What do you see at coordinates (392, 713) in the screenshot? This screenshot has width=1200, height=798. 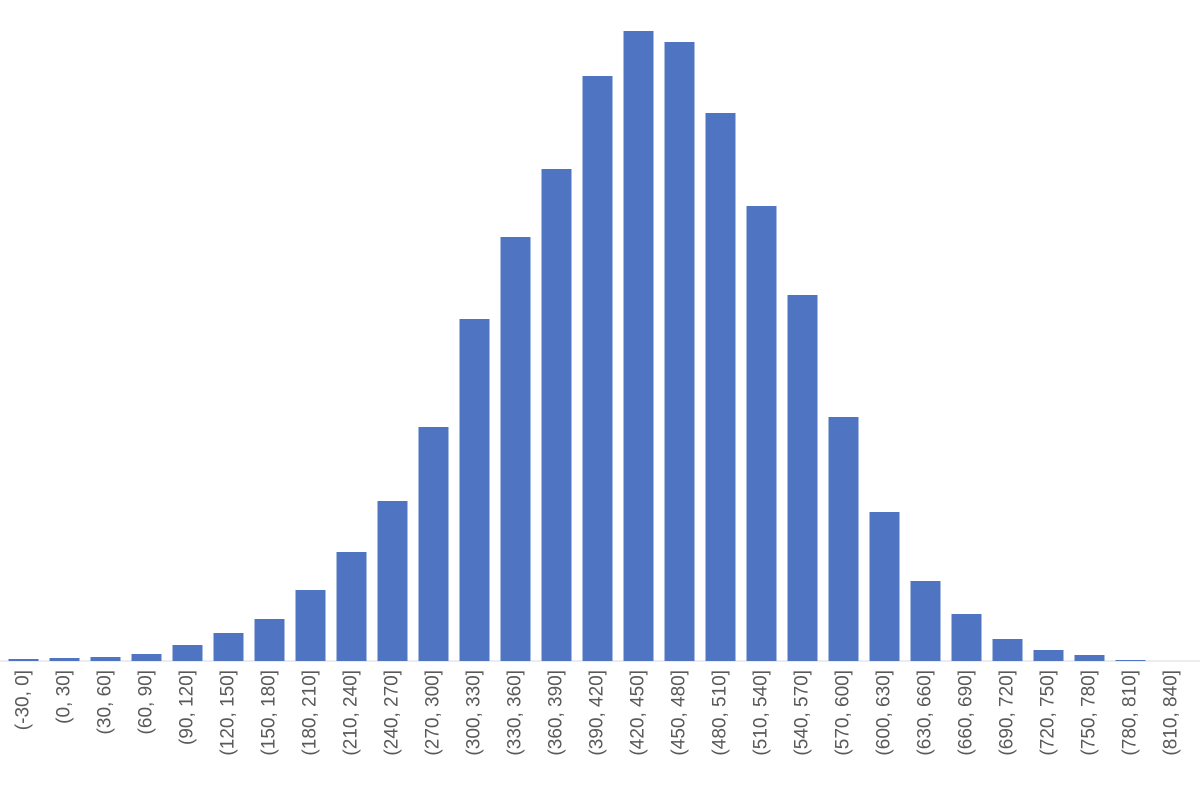 I see `x-tick-label: (240, 270]` at bounding box center [392, 713].